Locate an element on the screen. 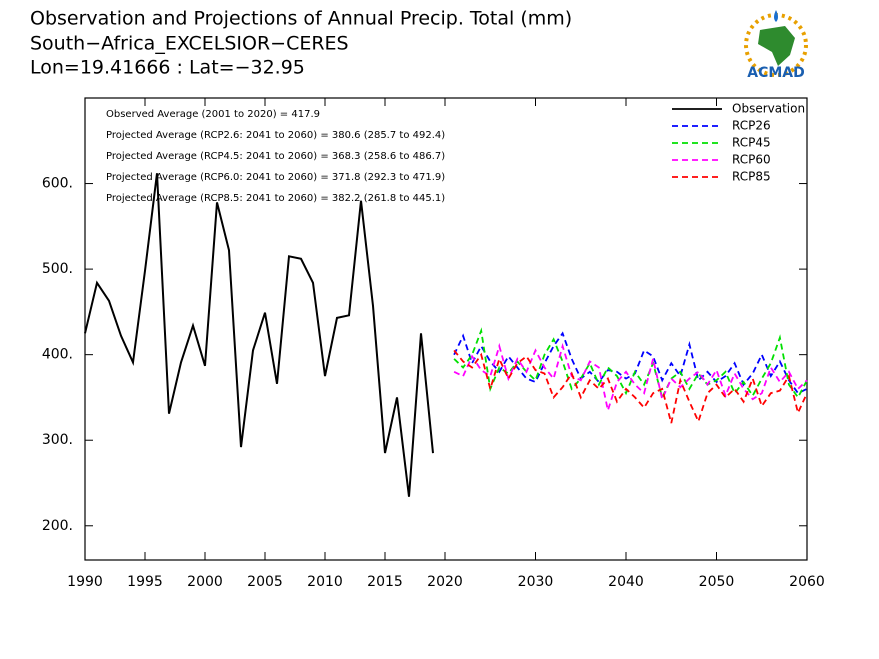  x-tick-label: 2040 is located at coordinates (626, 582).